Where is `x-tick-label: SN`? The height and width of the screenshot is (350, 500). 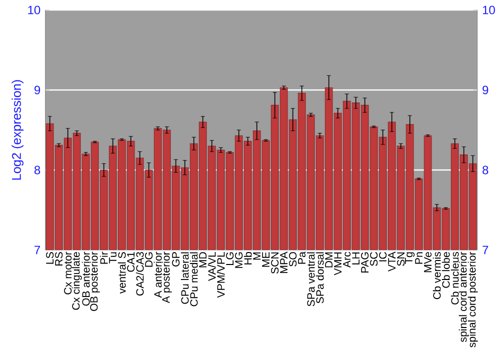 x-tick-label: SN is located at coordinates (401, 259).